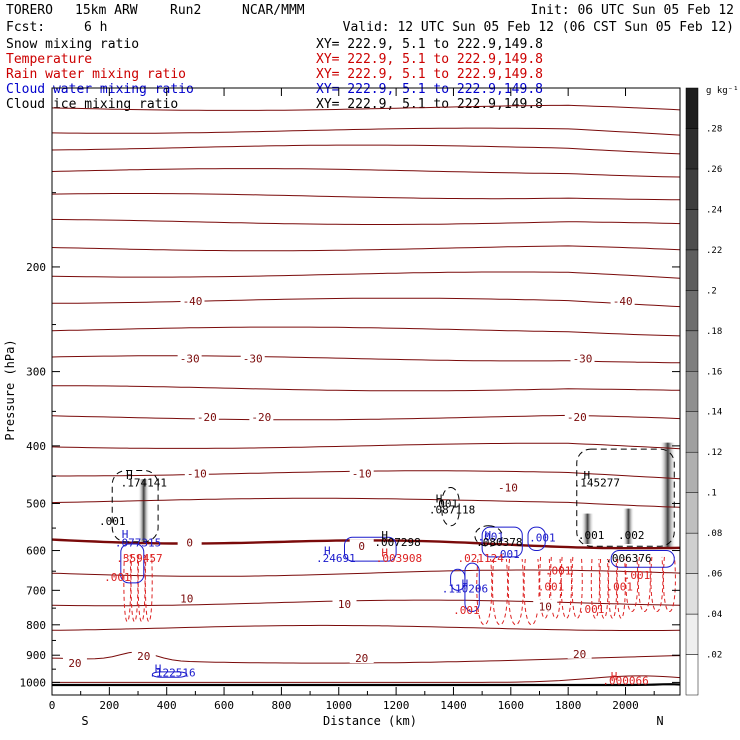  Describe the element at coordinates (185, 10) in the screenshot. I see `run-label: Run2` at that location.